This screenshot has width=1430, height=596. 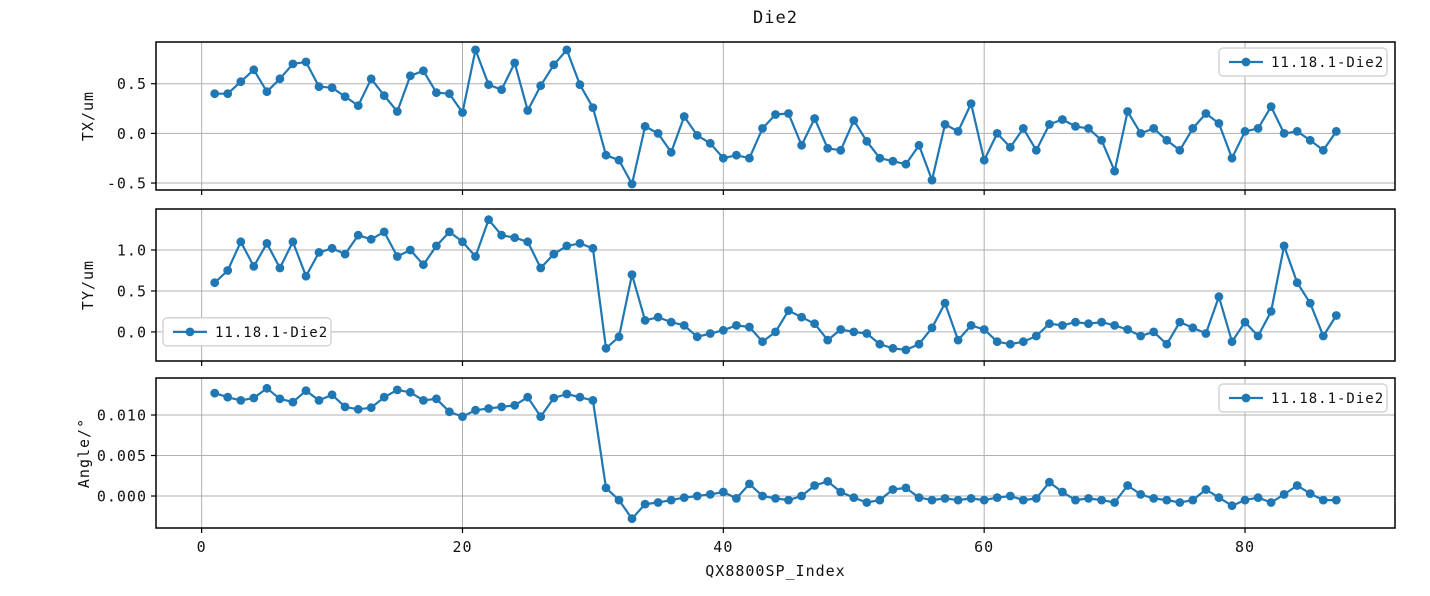 I want to click on svg-text: 0.005, so click(x=122, y=456).